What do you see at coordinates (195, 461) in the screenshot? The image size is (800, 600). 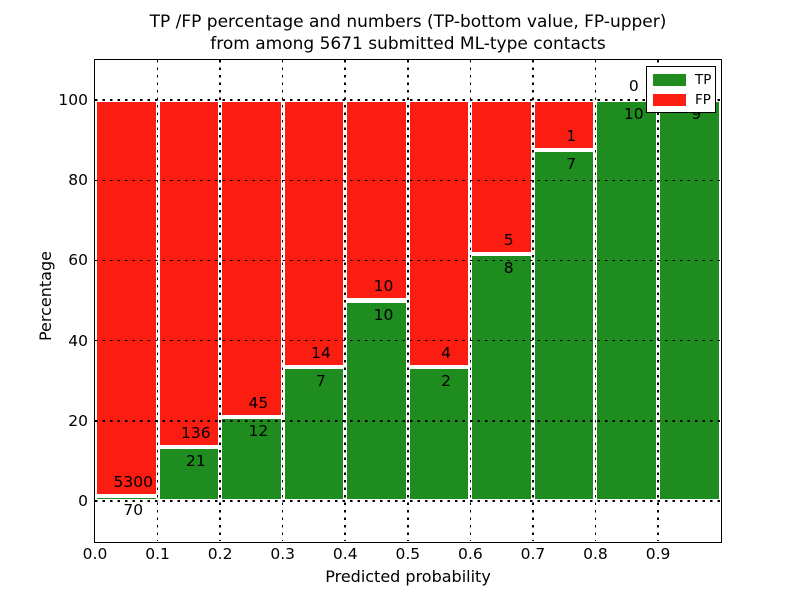 I see `bar-tp-count-label: 21` at bounding box center [195, 461].